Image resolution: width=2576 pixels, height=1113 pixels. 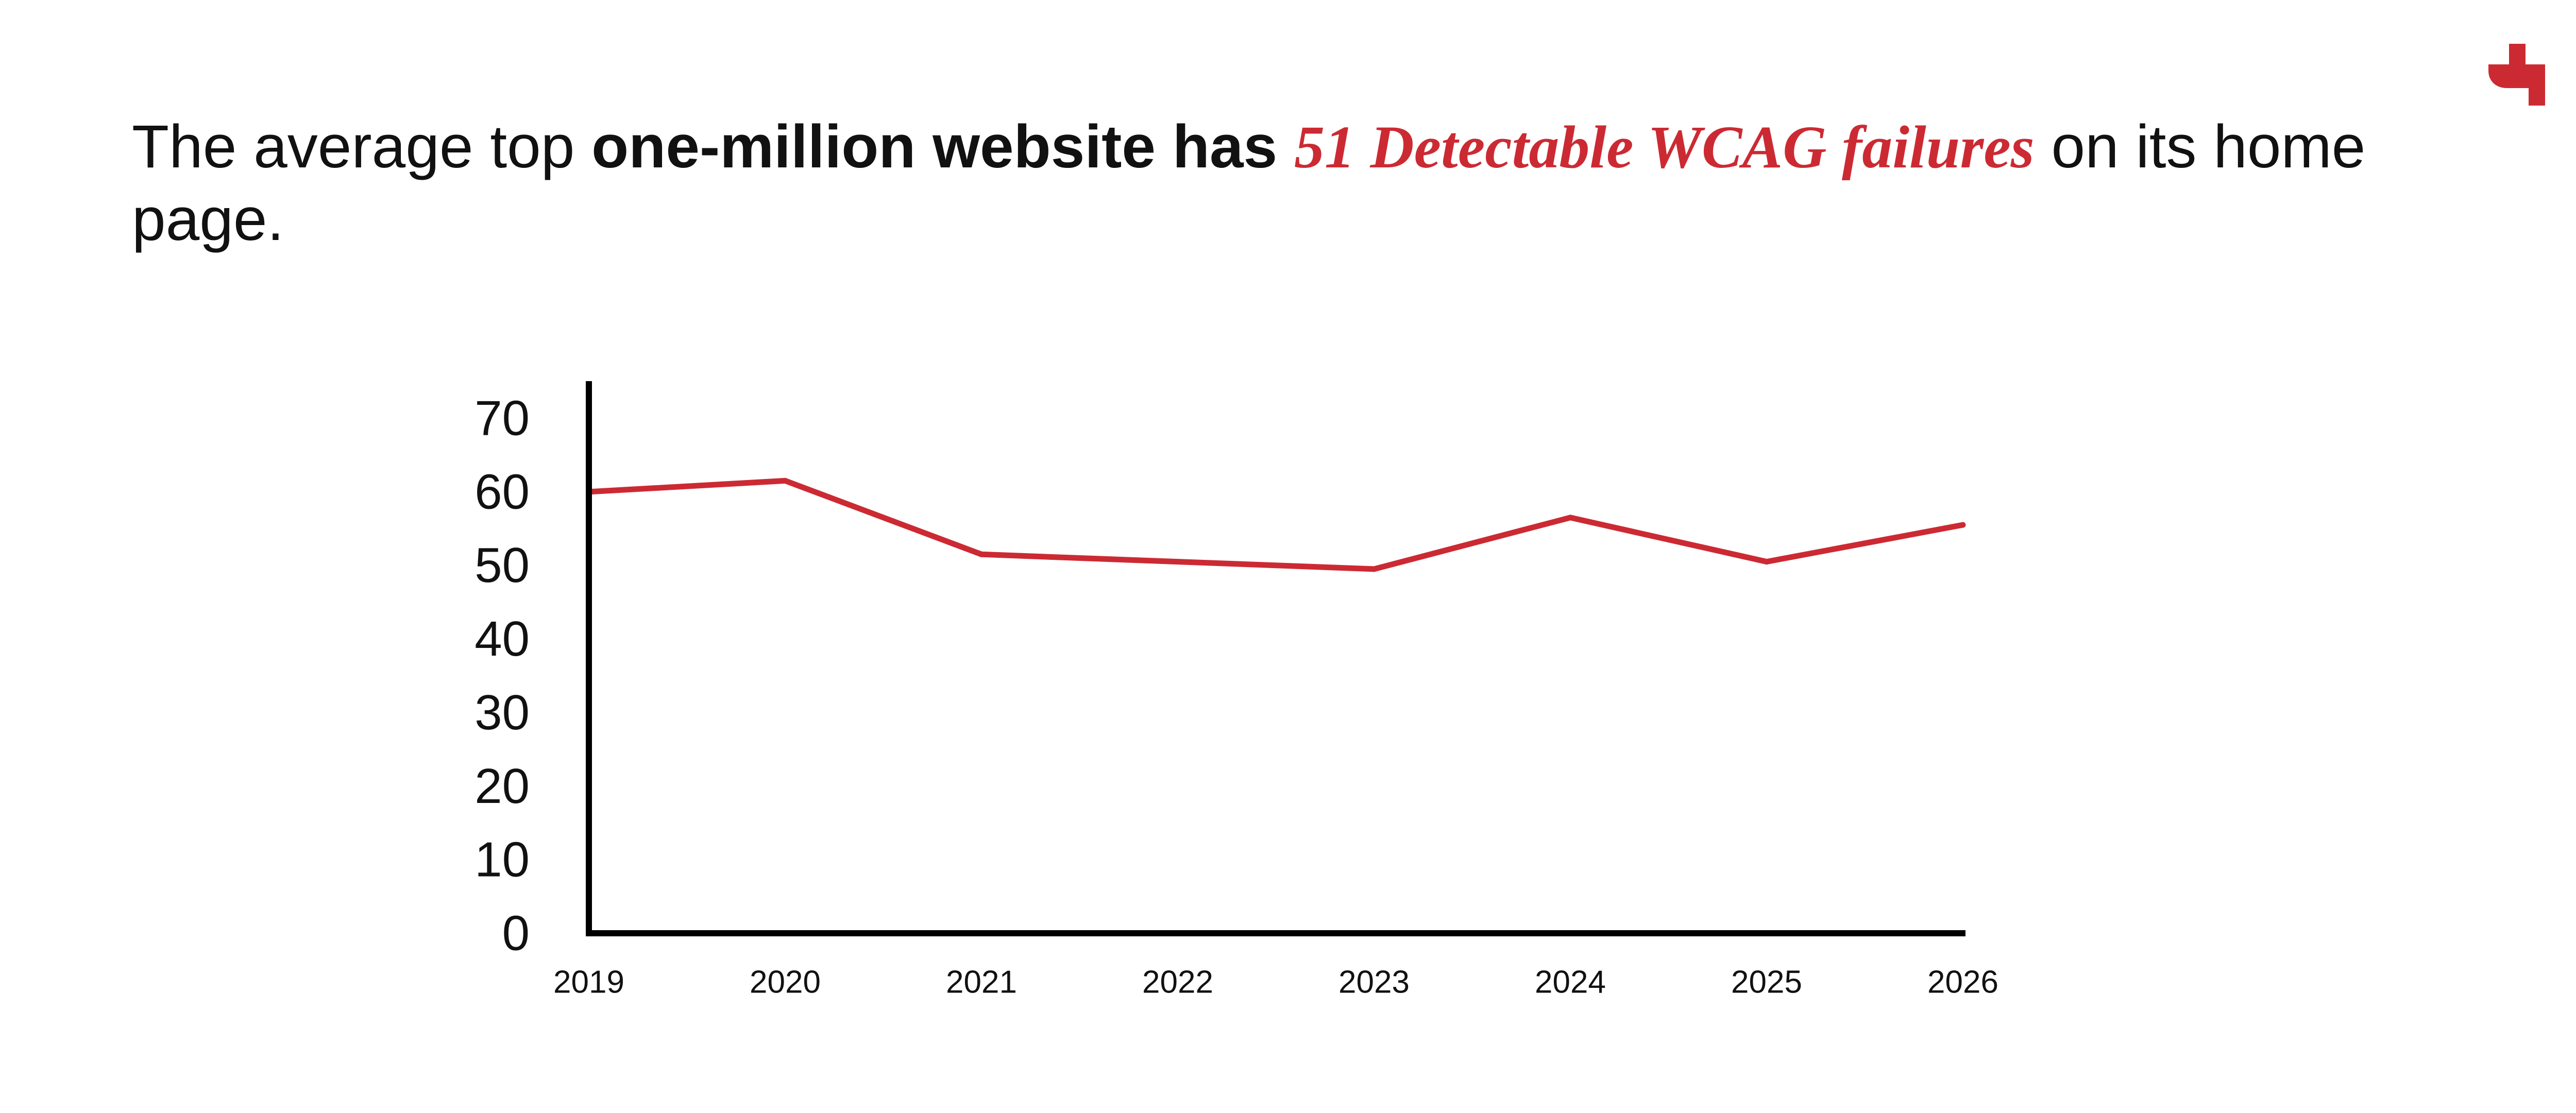 I want to click on y-tick-label: 60, so click(x=502, y=491).